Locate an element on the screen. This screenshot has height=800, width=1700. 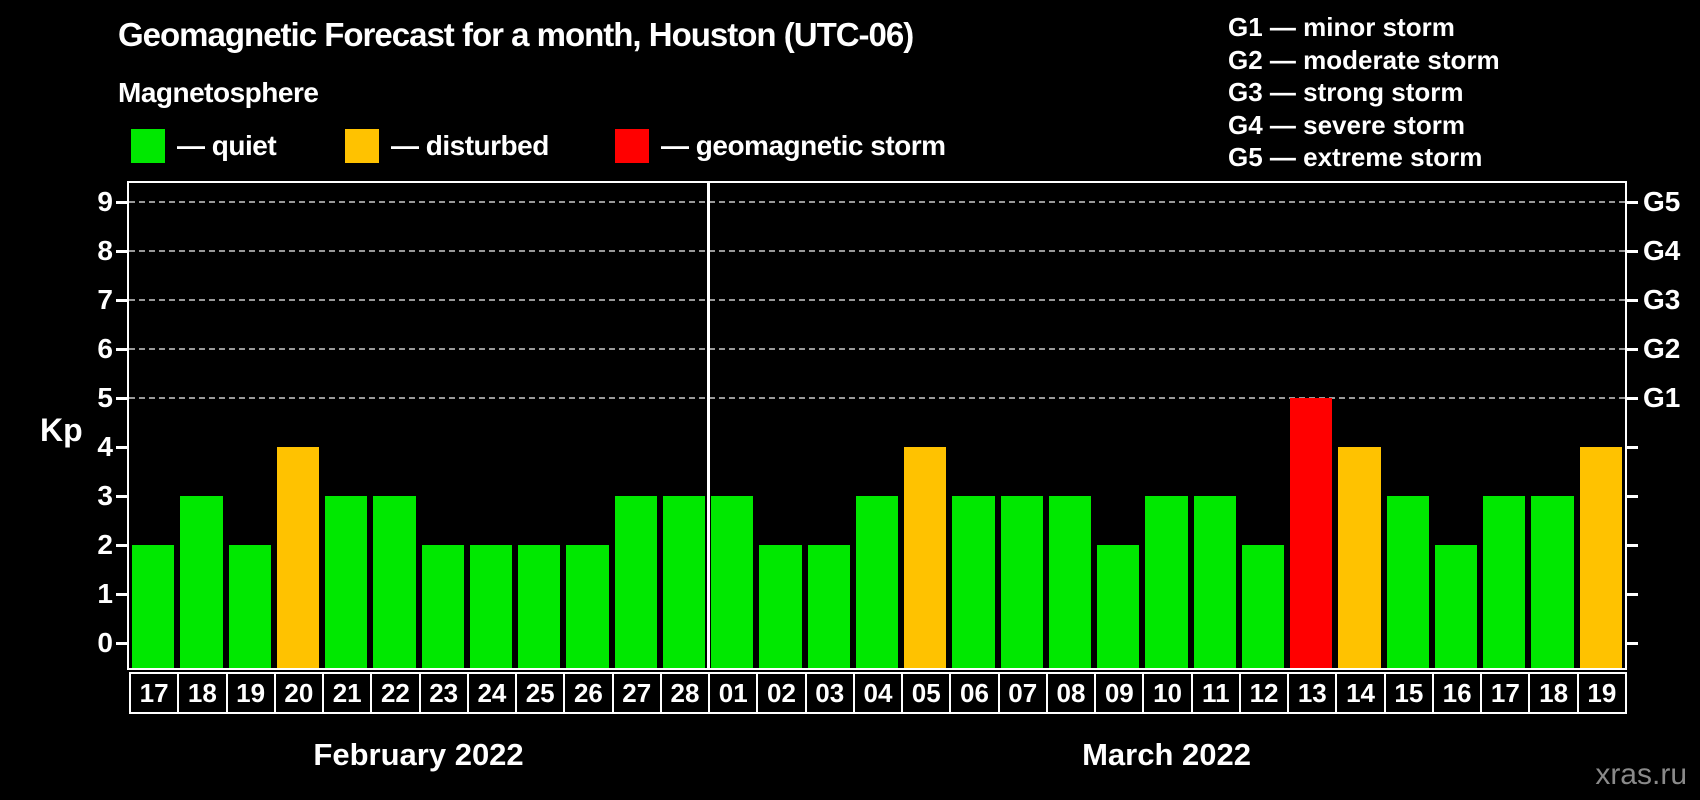
day-cell: 04 is located at coordinates (878, 693).